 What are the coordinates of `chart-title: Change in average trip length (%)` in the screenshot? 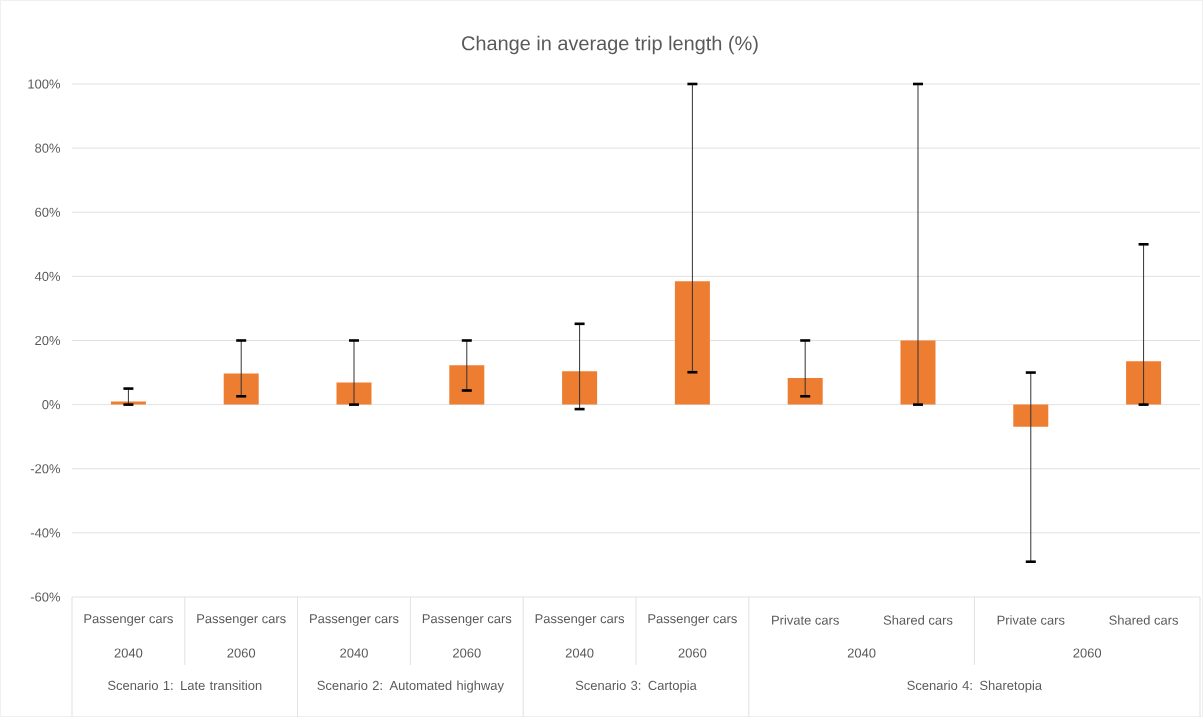 It's located at (610, 45).